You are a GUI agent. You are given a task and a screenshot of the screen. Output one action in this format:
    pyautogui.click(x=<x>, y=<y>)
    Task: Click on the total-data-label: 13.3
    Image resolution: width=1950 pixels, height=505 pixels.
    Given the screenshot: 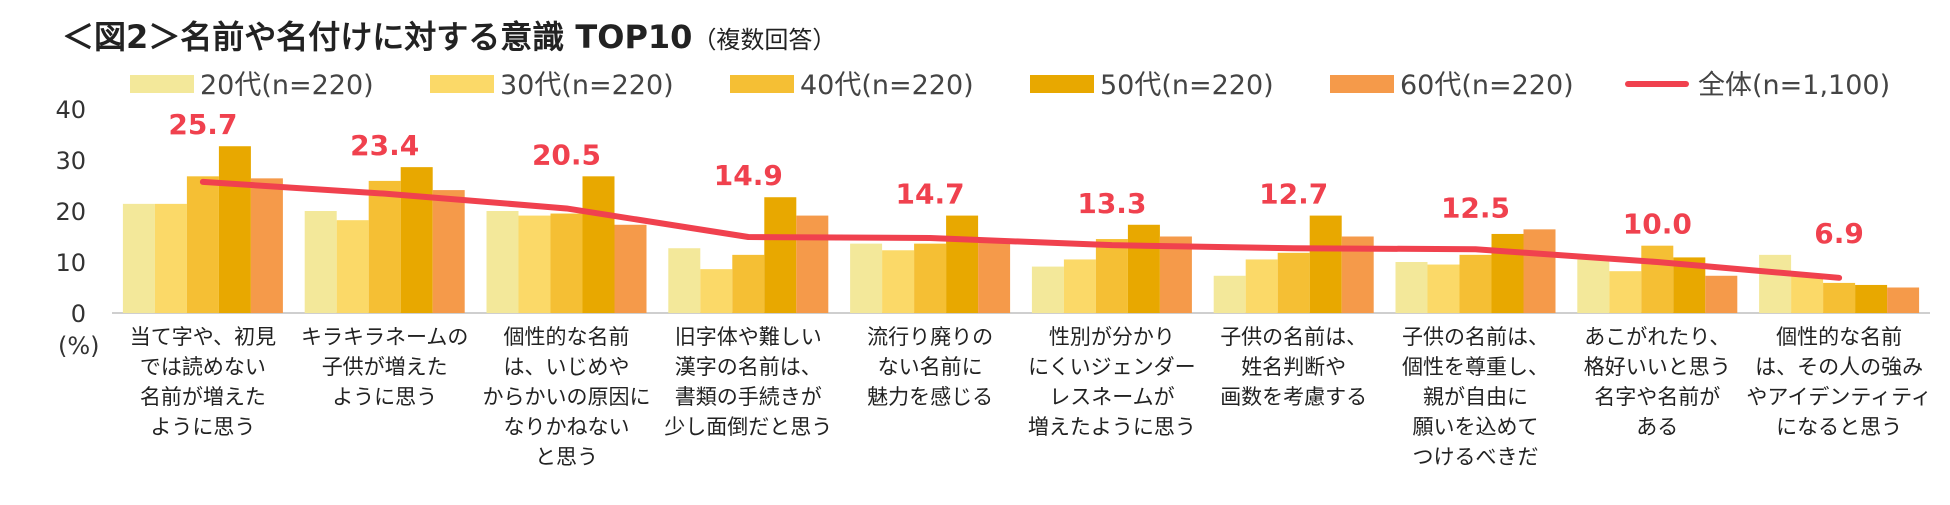 What is the action you would take?
    pyautogui.click(x=1111, y=203)
    